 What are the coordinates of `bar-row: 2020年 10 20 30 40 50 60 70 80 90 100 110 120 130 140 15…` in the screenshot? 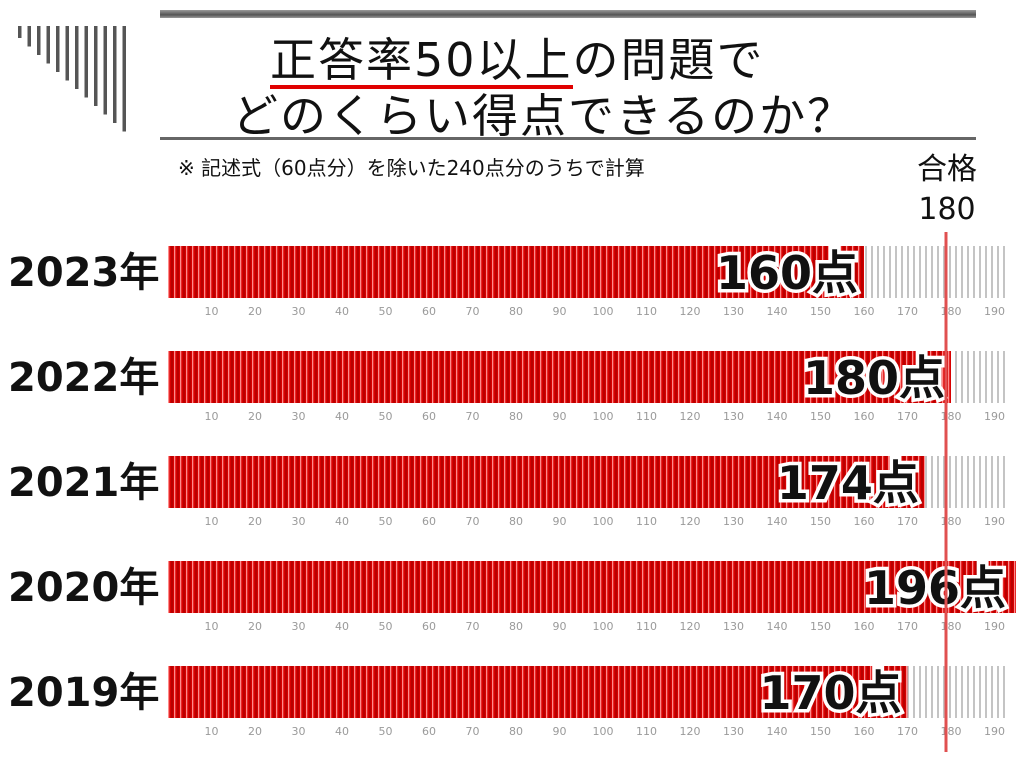 It's located at (512, 595).